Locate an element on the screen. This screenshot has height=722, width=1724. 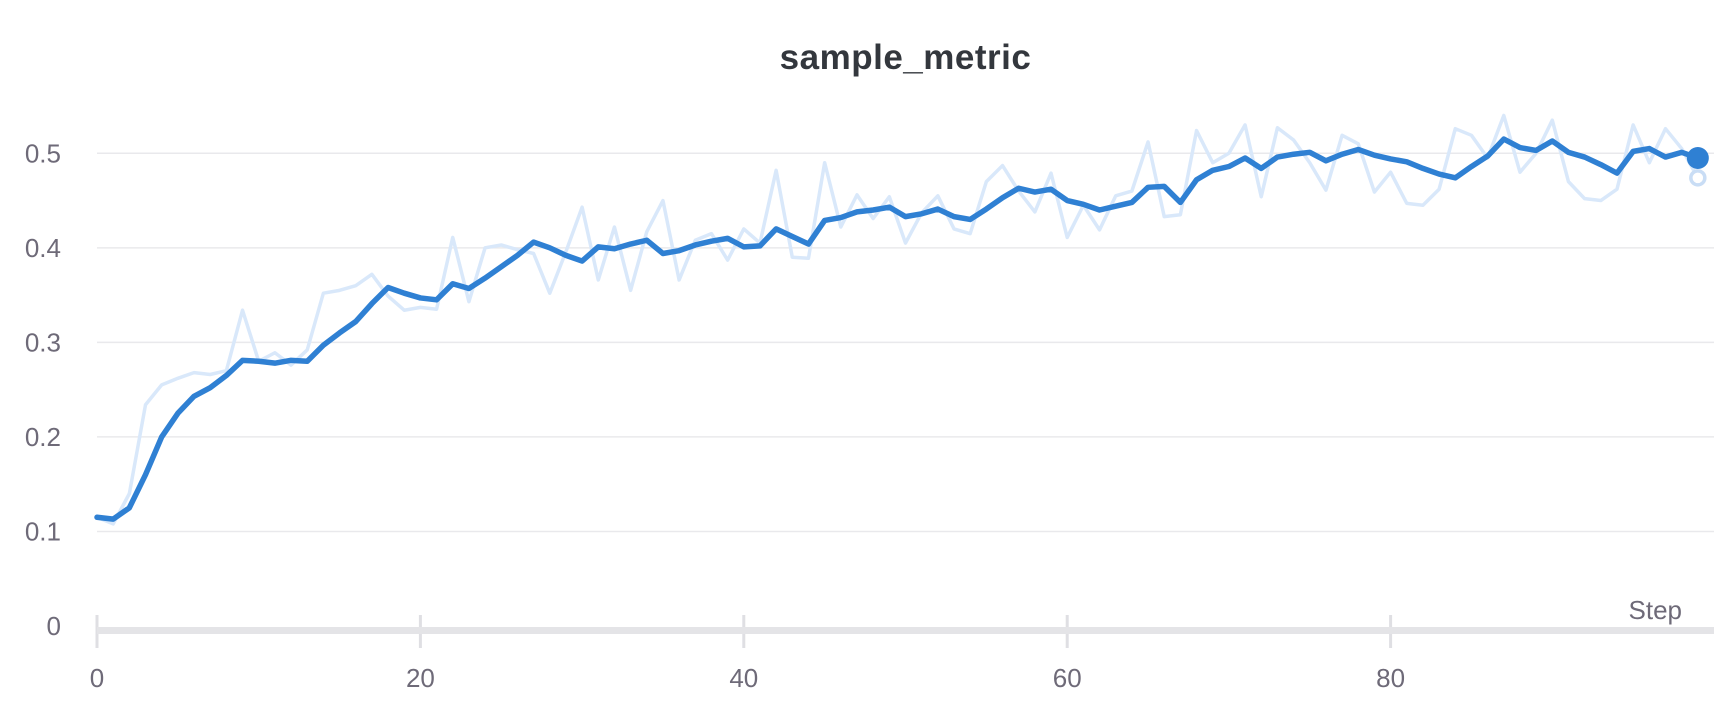
x-tick-label: 0 is located at coordinates (97, 678).